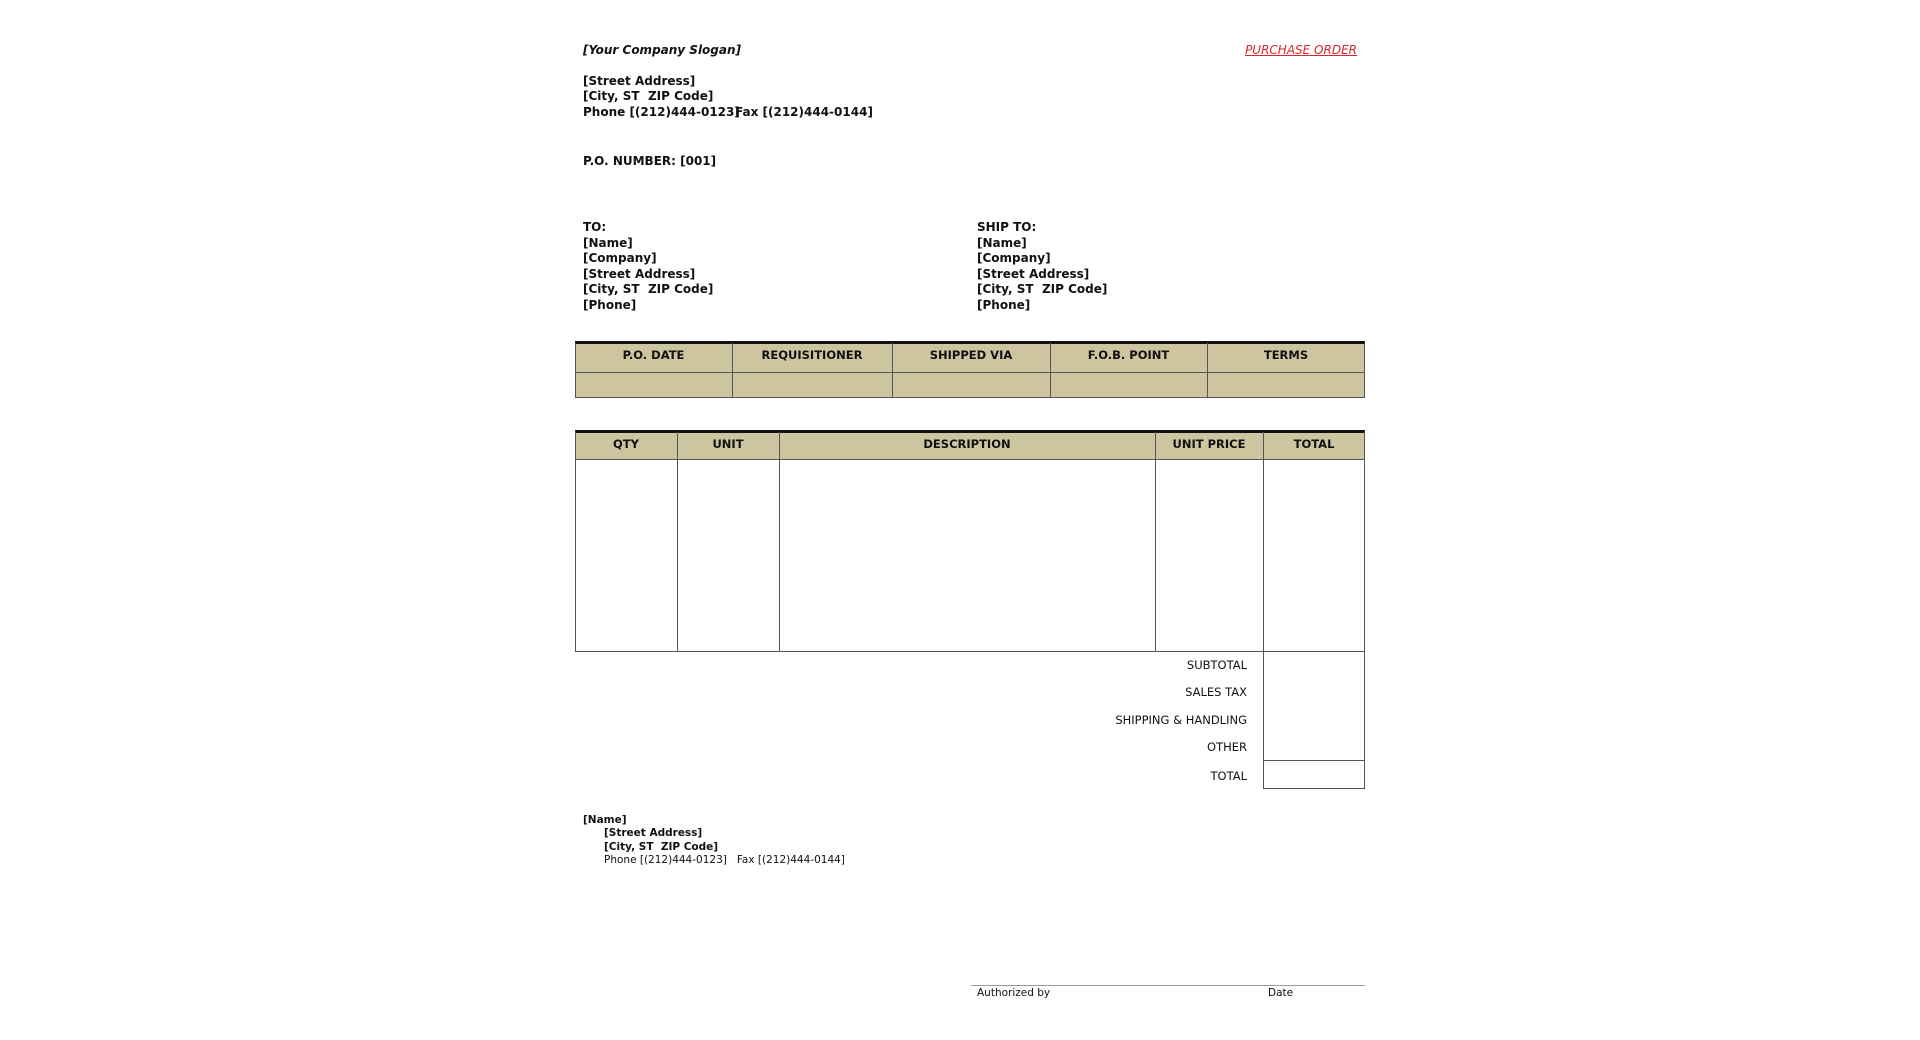 The image size is (1920, 1040). I want to click on po-number: P.O. NUMBER: [001], so click(650, 161).